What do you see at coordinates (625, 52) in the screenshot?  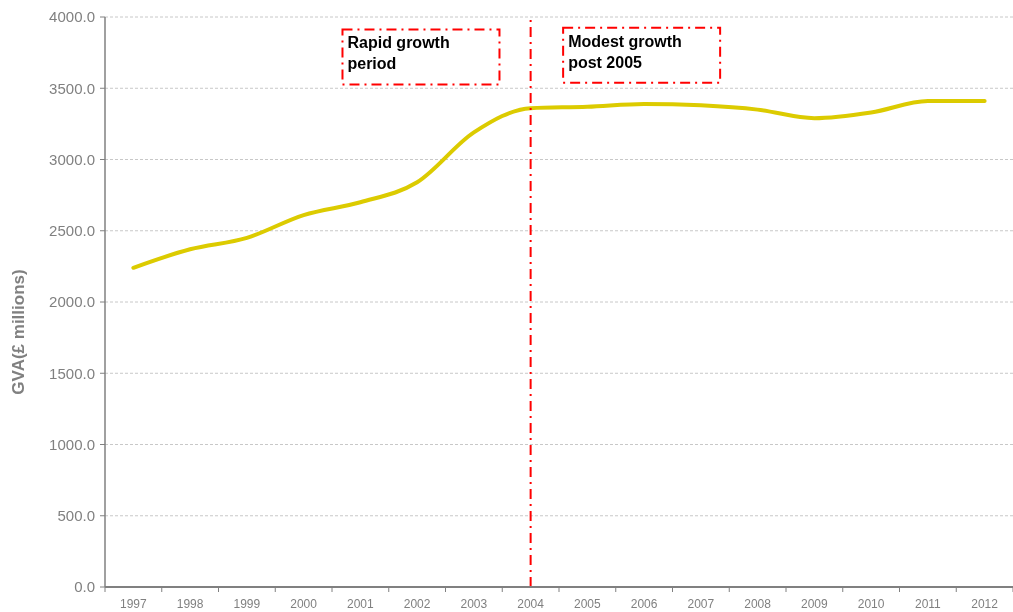 I see `annotation: Modest growth post 2005` at bounding box center [625, 52].